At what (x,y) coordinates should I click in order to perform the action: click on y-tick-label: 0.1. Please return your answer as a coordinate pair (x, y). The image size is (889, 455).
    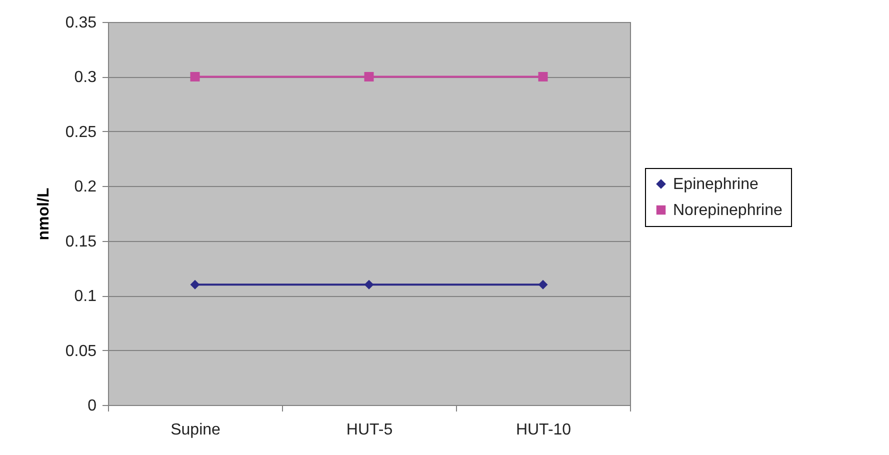
    Looking at the image, I should click on (85, 297).